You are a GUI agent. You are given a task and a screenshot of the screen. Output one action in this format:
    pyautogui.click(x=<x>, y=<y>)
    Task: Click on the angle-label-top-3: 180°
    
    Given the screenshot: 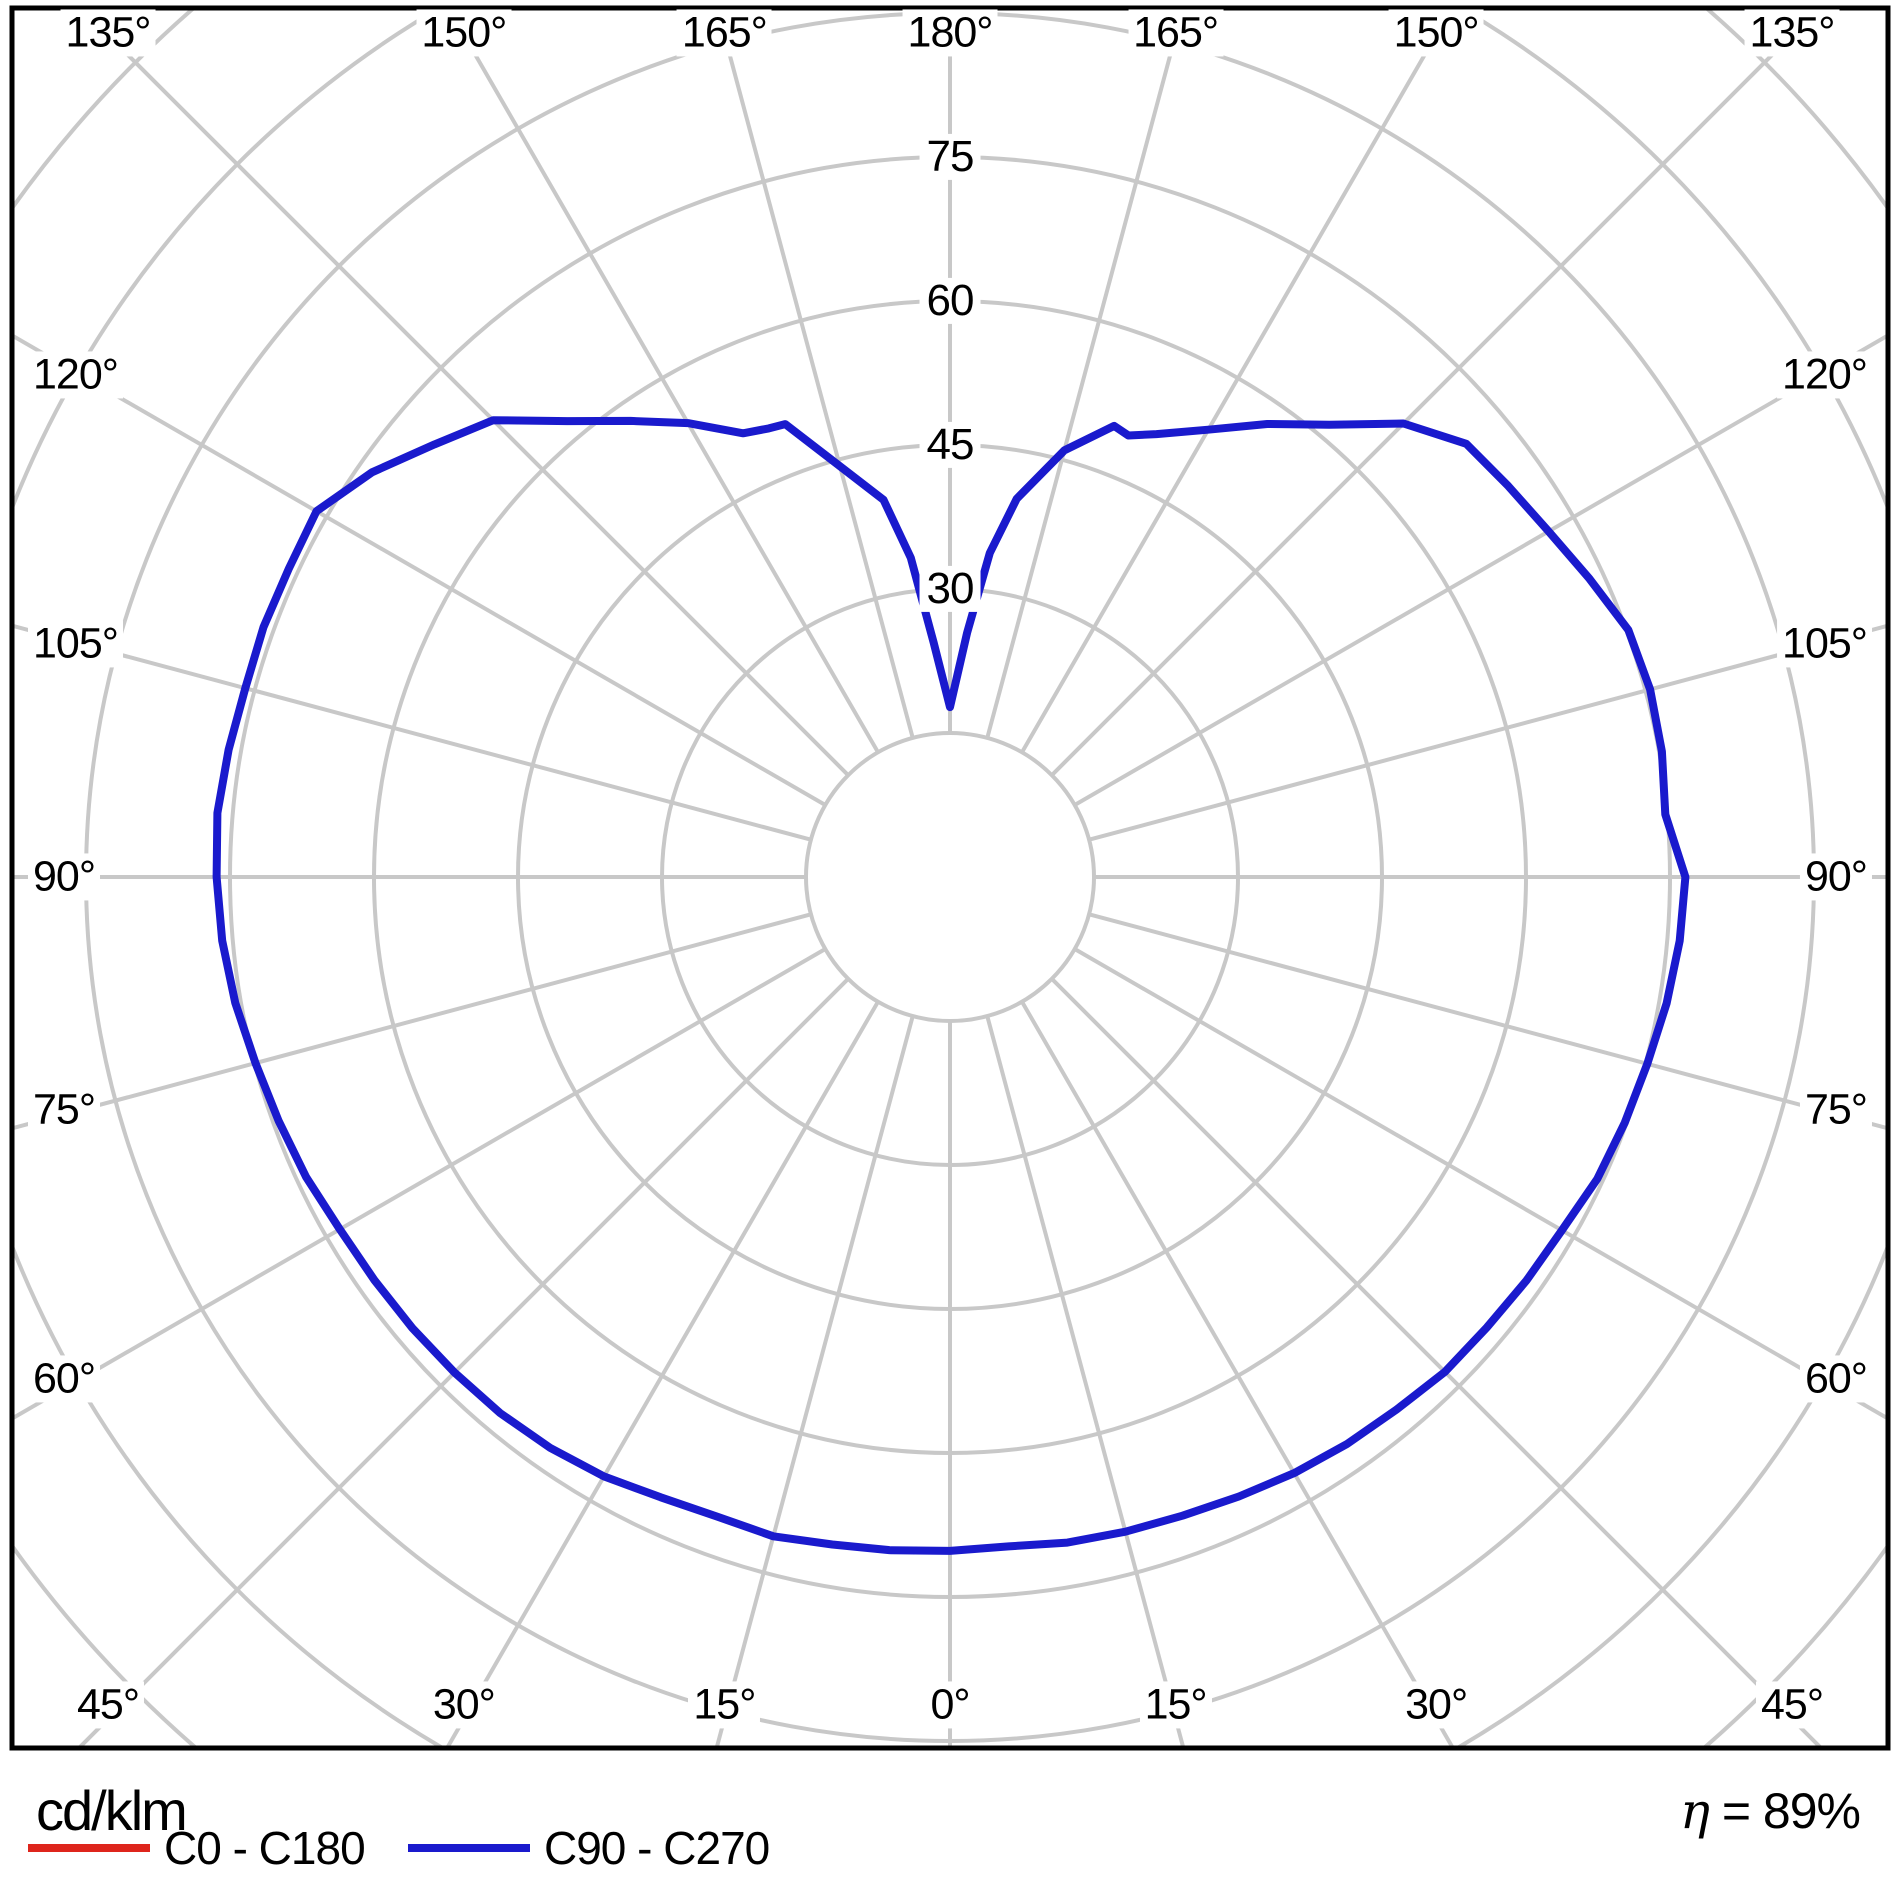 What is the action you would take?
    pyautogui.click(x=950, y=33)
    